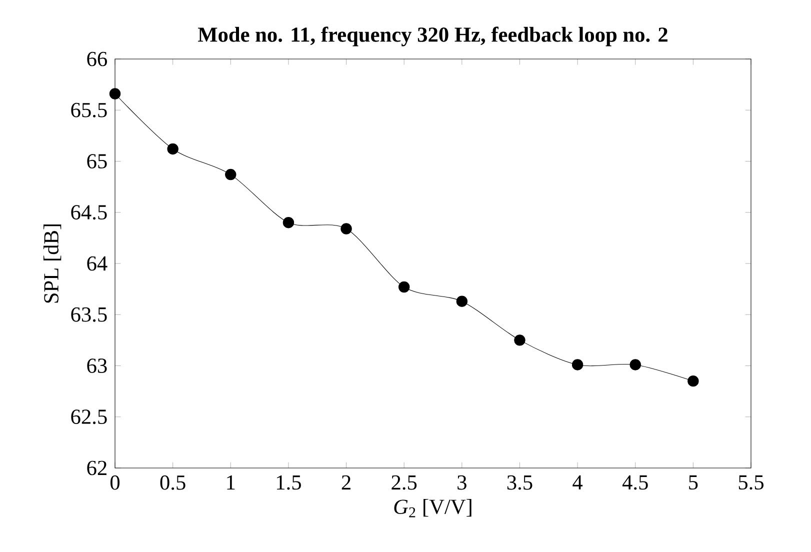 The height and width of the screenshot is (552, 811). I want to click on x-tick-label: 5.5, so click(751, 482).